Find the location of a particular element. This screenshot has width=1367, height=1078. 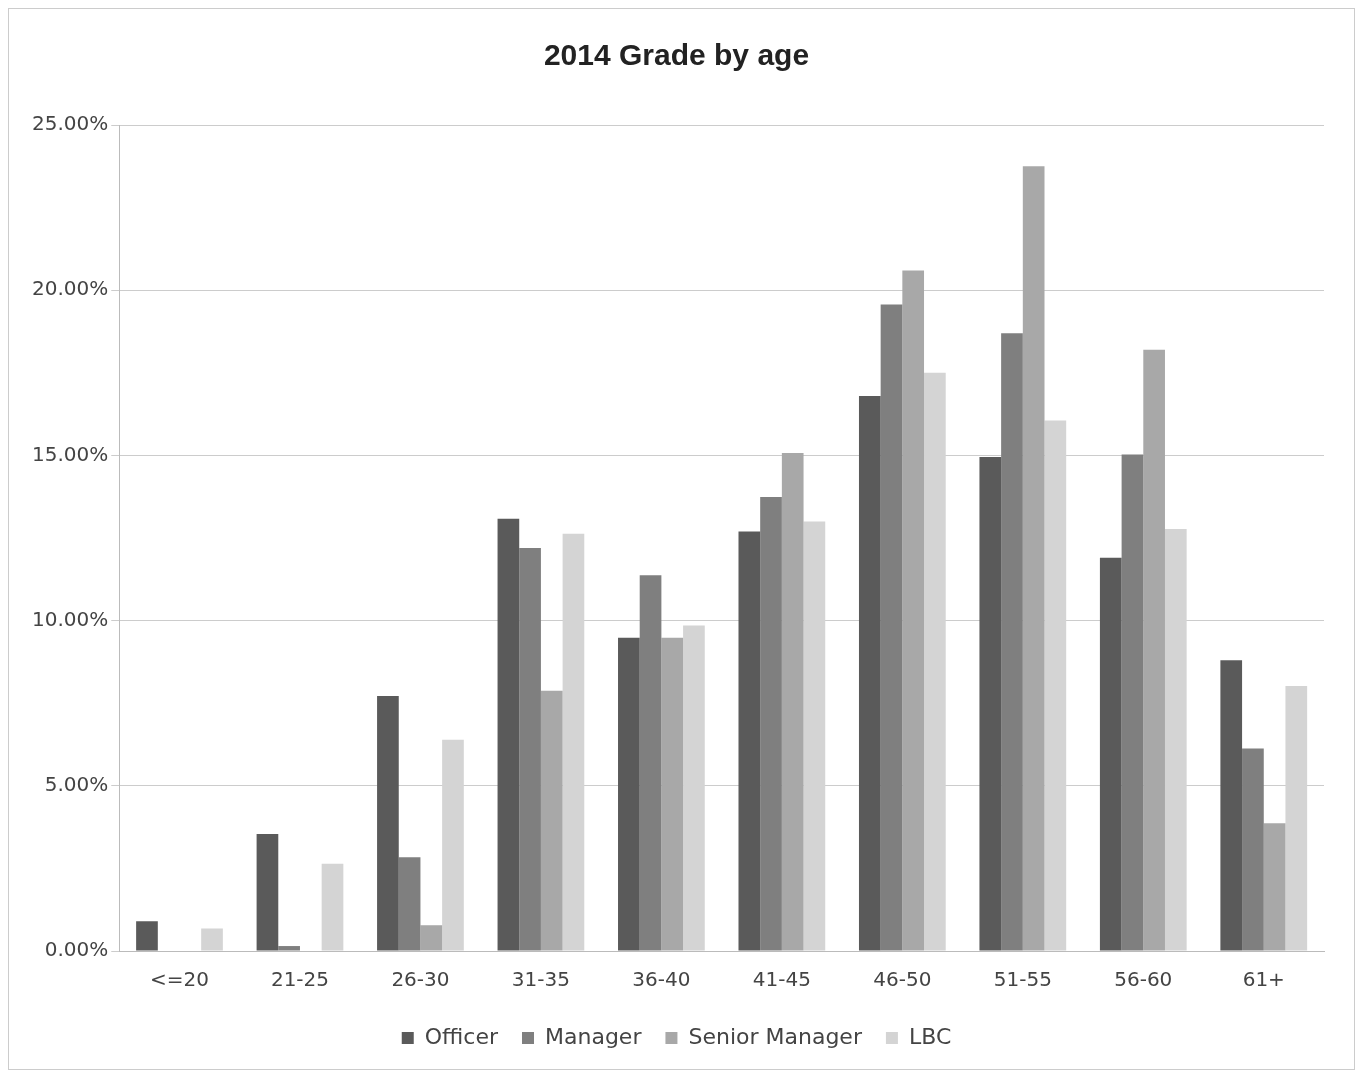

x-tick-label: 21-25 is located at coordinates (300, 979).